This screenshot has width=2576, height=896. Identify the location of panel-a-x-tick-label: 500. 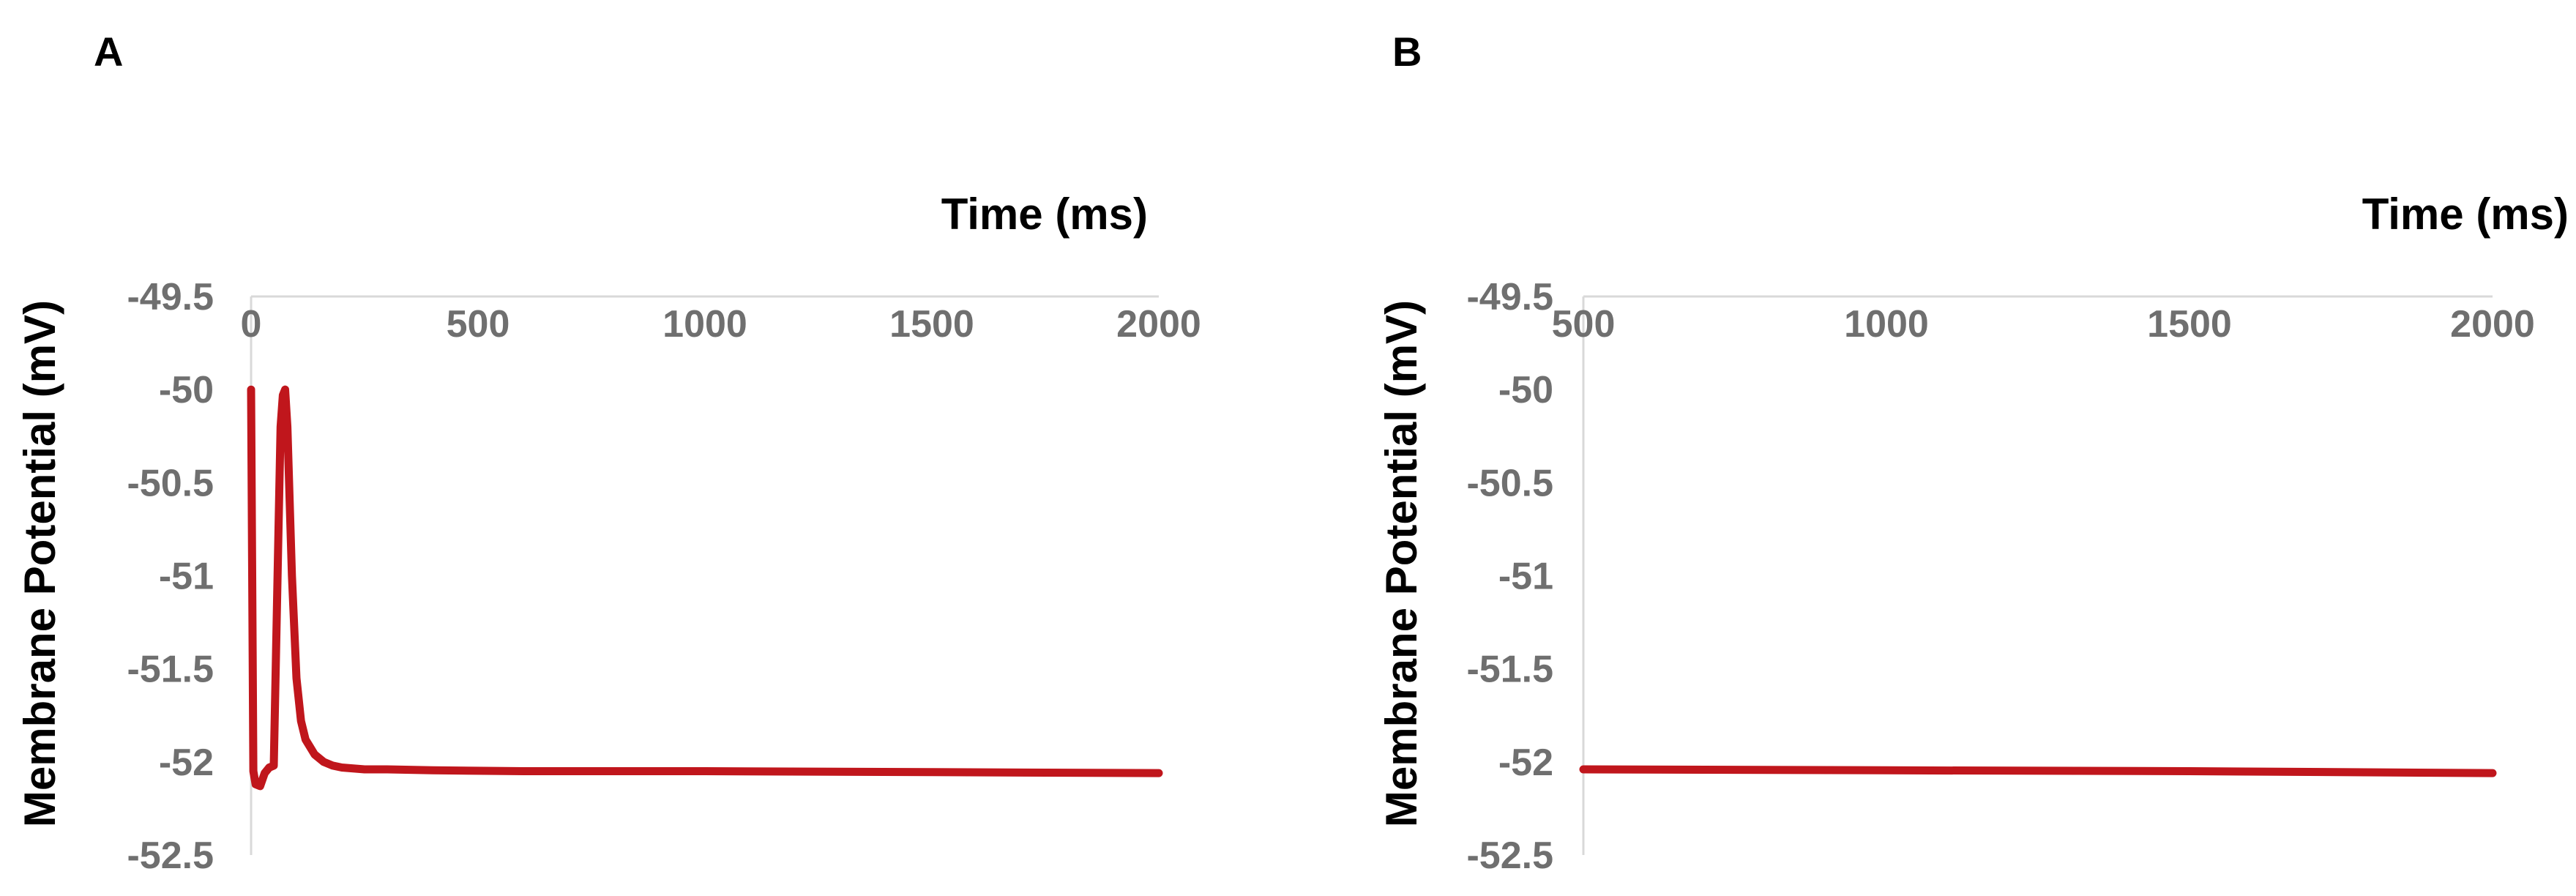
(478, 324).